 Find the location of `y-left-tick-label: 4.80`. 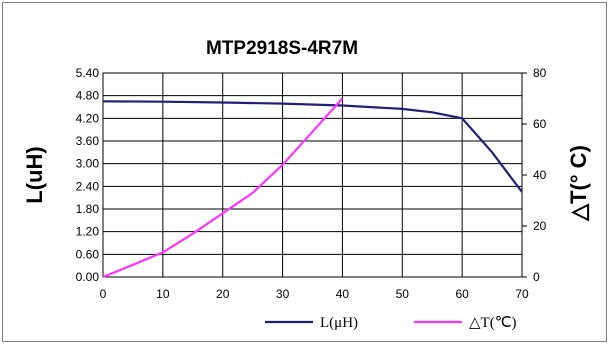

y-left-tick-label: 4.80 is located at coordinates (88, 96).